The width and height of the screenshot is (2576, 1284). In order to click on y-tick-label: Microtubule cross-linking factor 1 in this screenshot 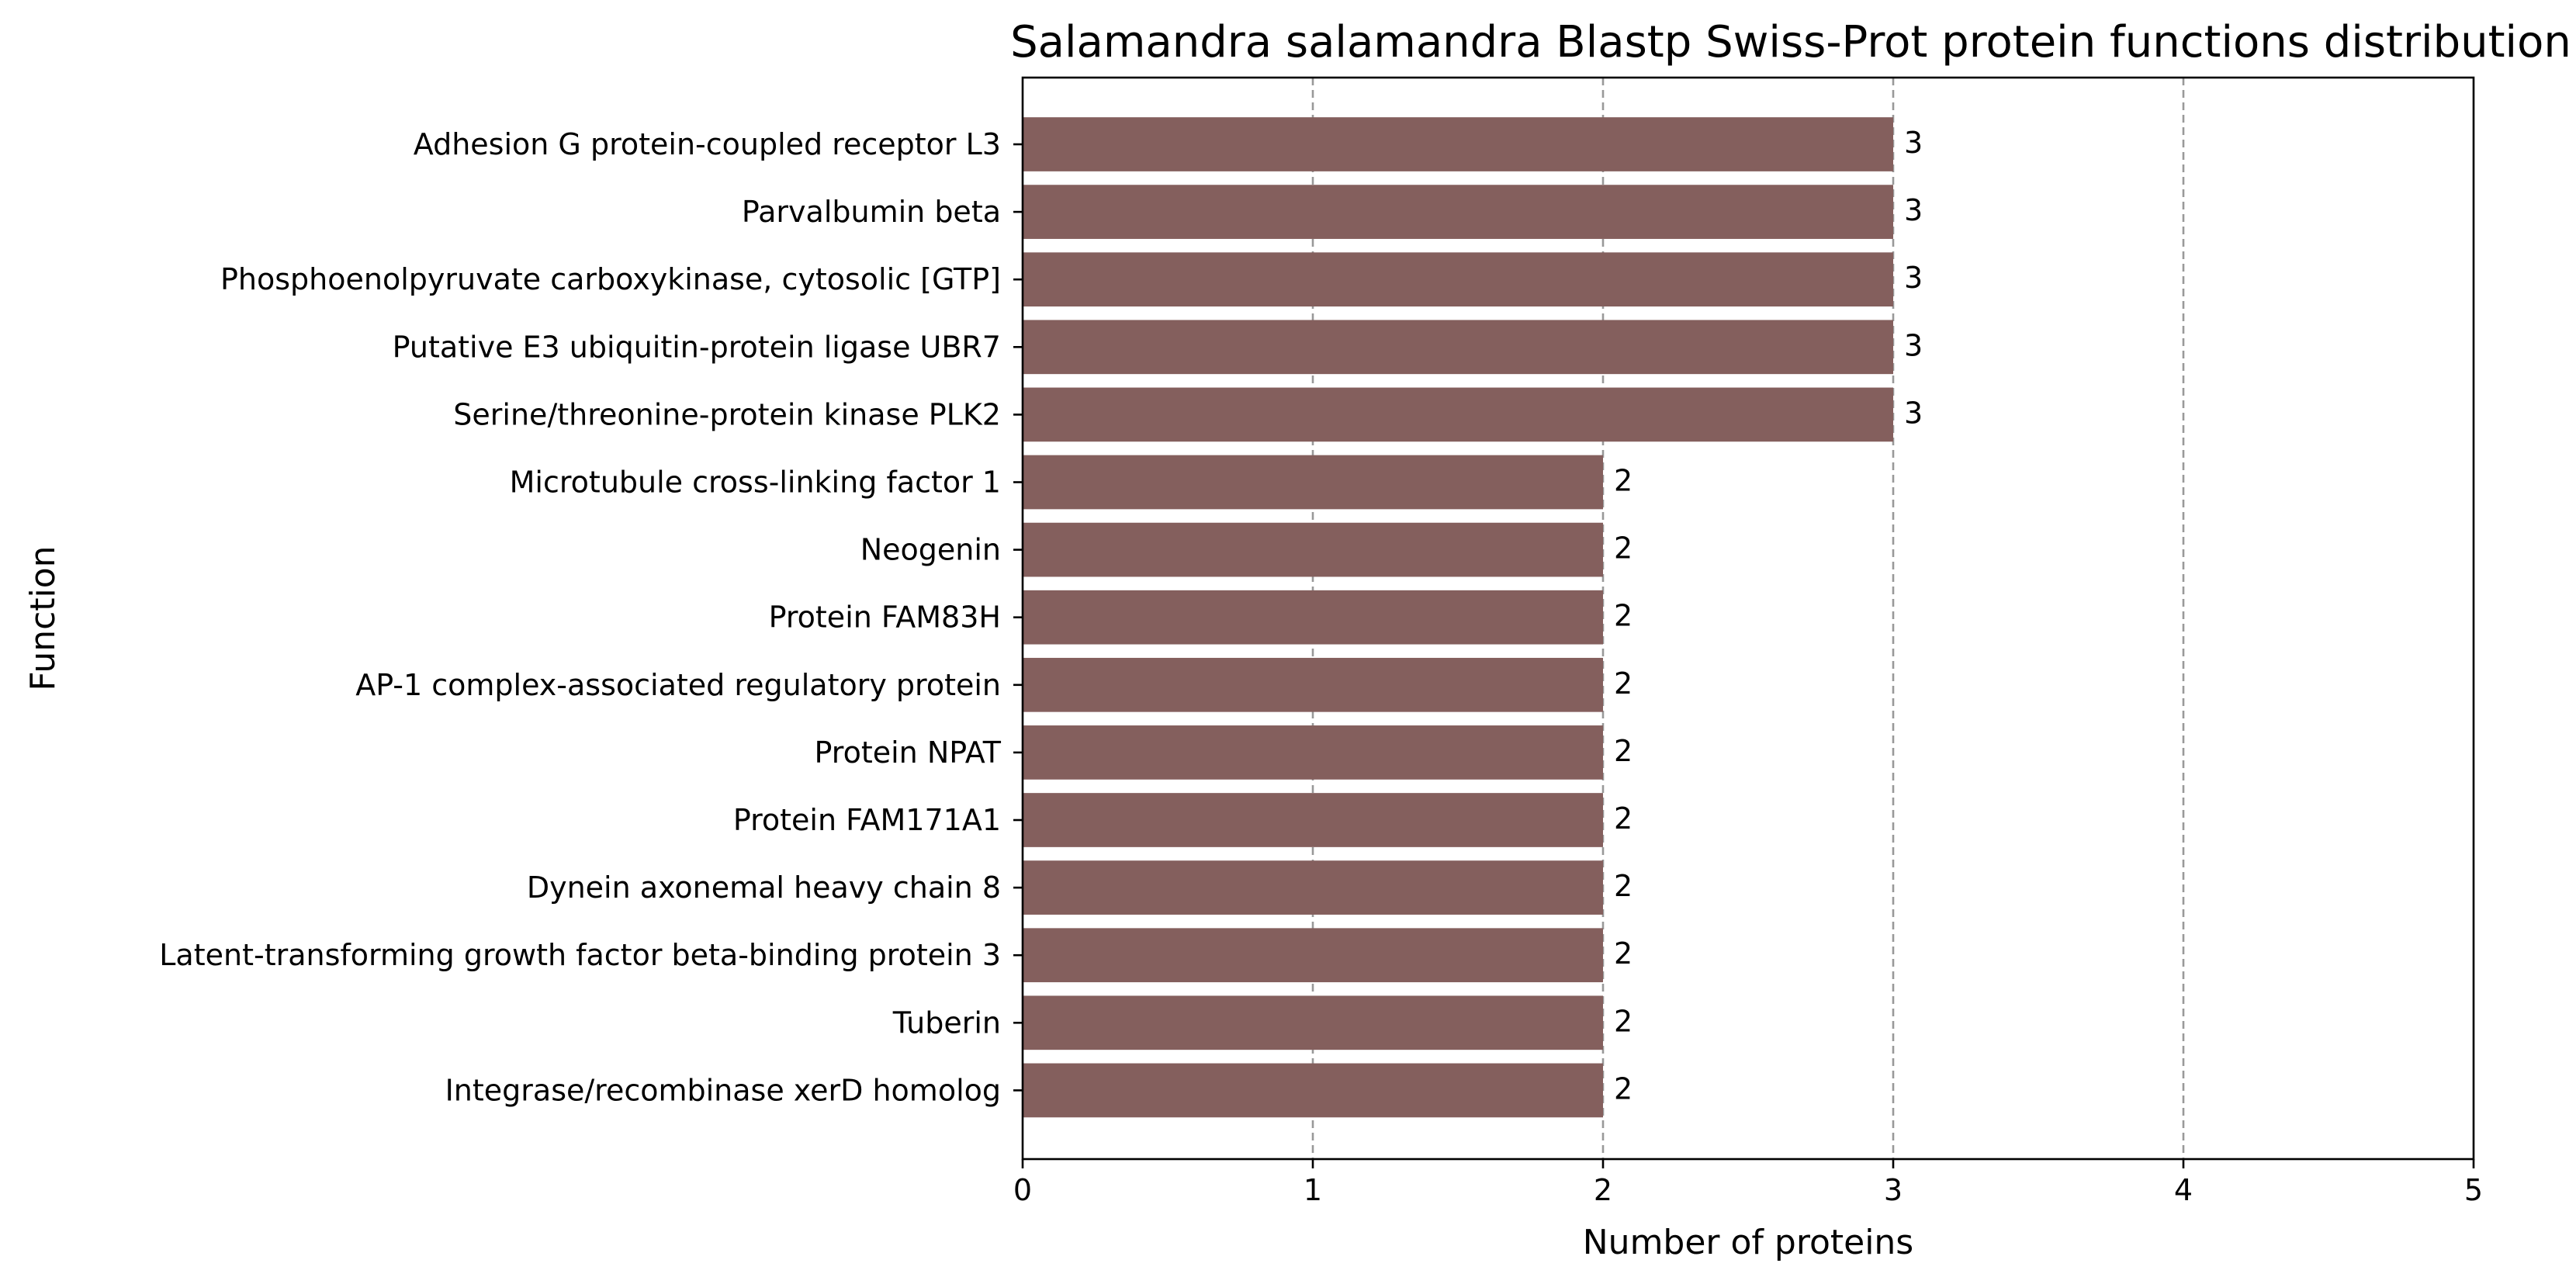, I will do `click(755, 482)`.